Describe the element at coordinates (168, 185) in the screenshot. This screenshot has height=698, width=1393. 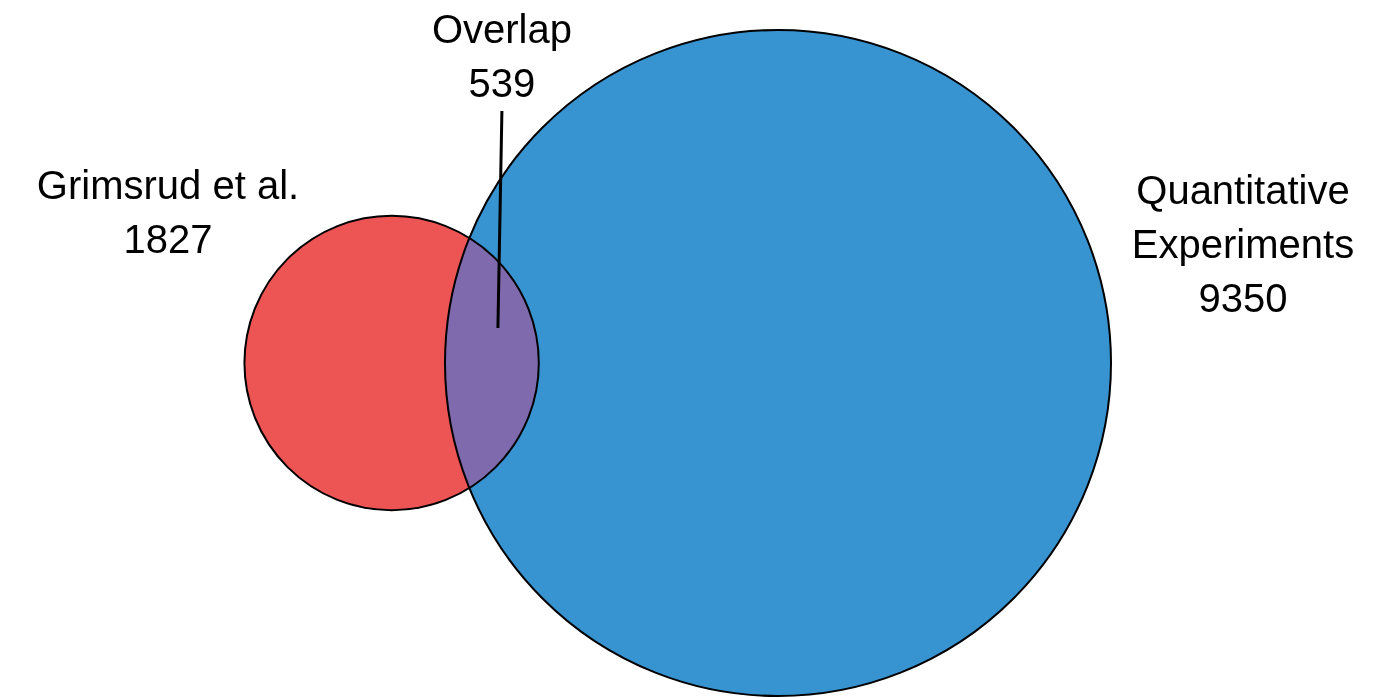
I see `category-label: Grimsrud et al.` at that location.